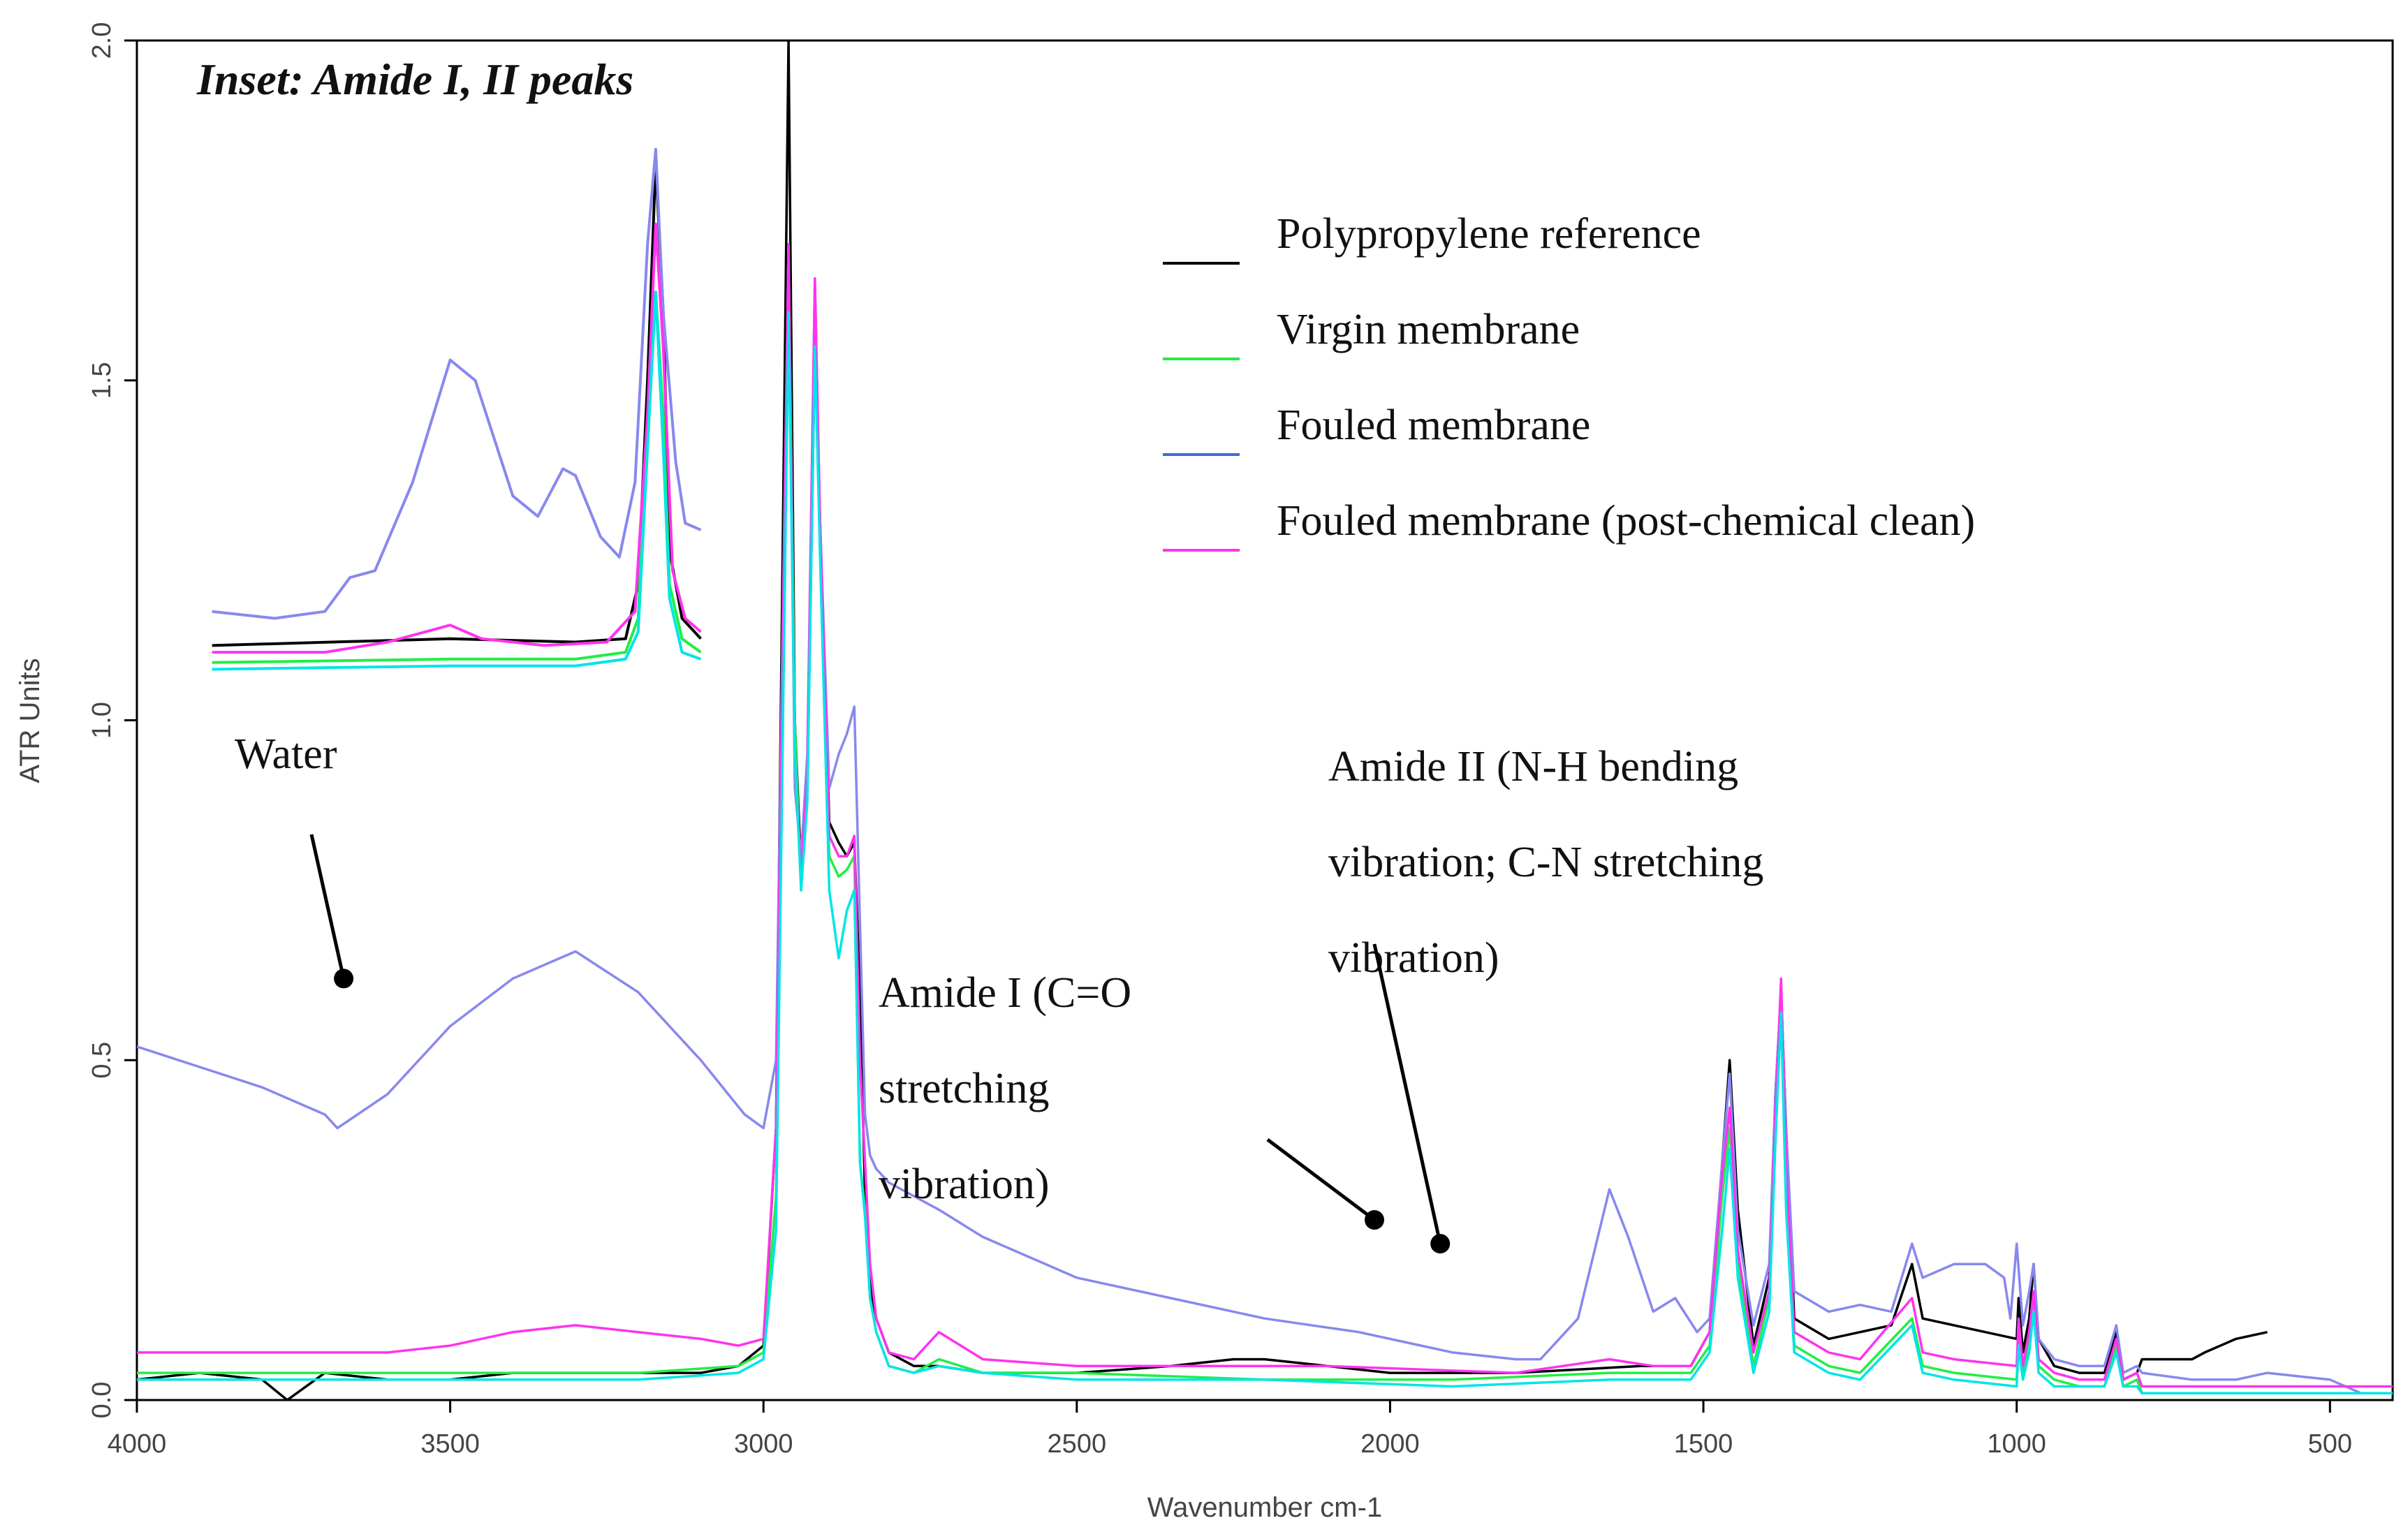  I want to click on annotation-line: Amide II (N-H bending, so click(1533, 766).